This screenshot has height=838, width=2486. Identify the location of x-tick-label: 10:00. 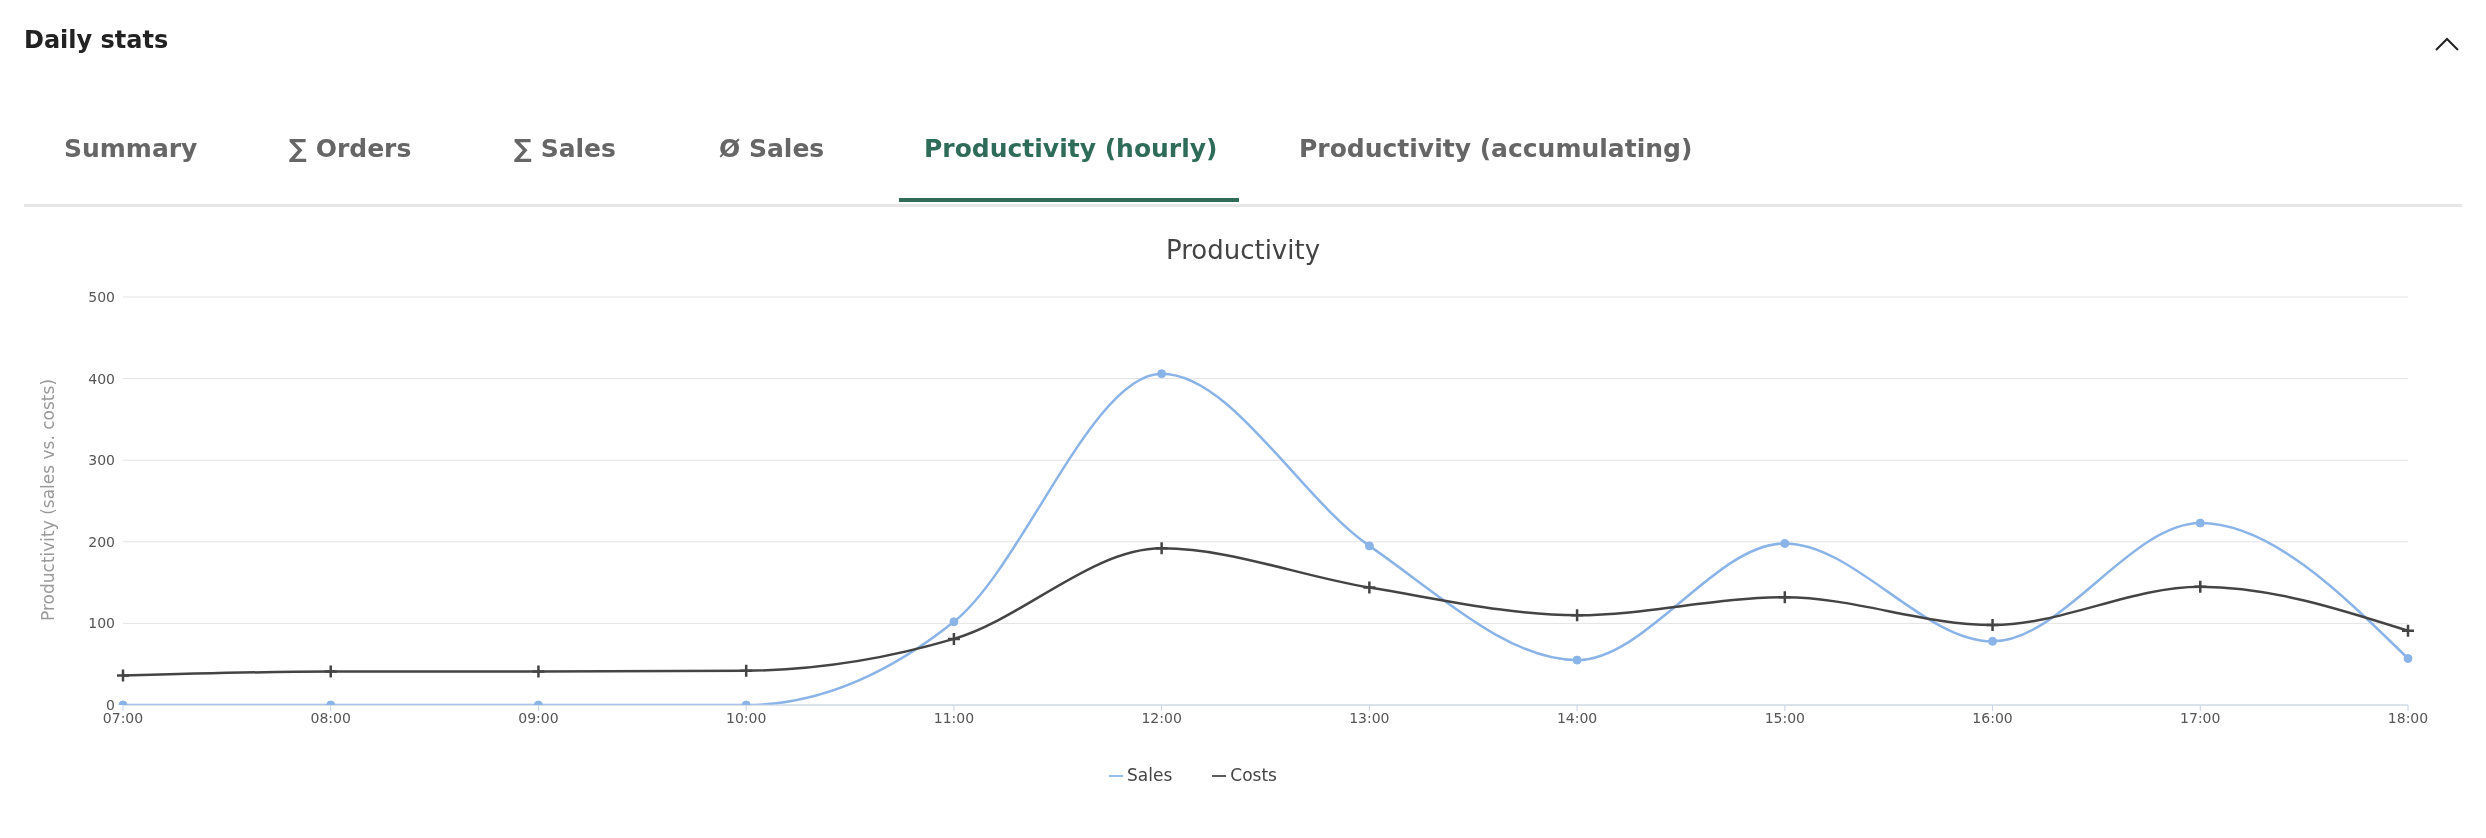
(746, 717).